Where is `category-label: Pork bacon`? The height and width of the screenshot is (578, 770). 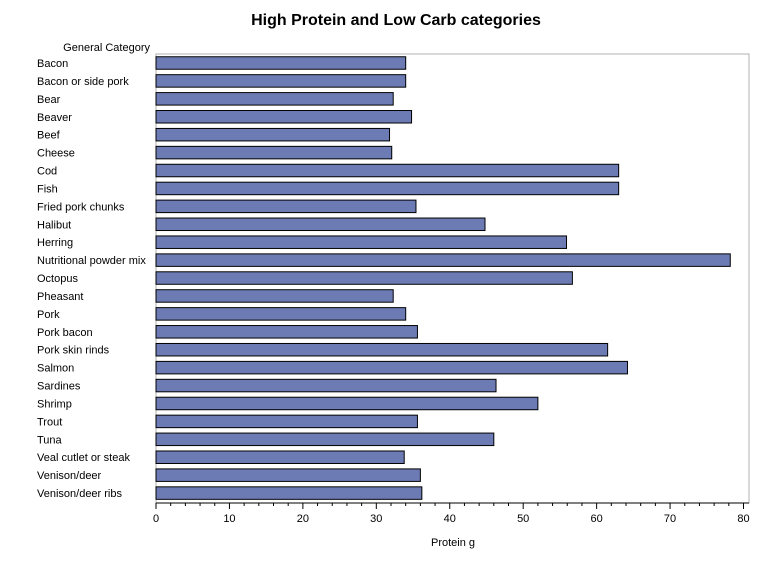 category-label: Pork bacon is located at coordinates (65, 333).